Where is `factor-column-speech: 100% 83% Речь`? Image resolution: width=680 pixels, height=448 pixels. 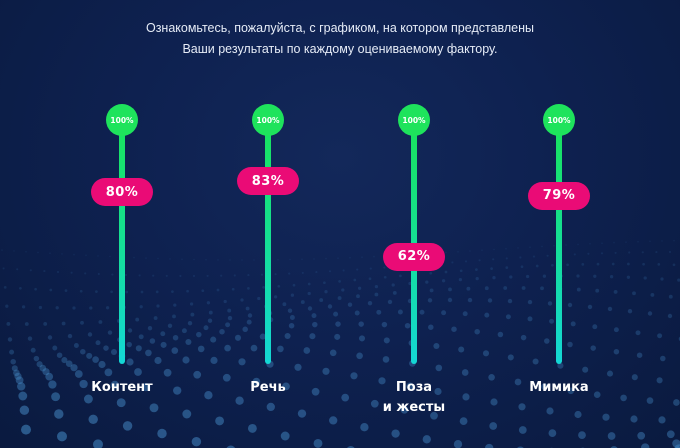
factor-column-speech: 100% 83% Речь is located at coordinates (268, 224).